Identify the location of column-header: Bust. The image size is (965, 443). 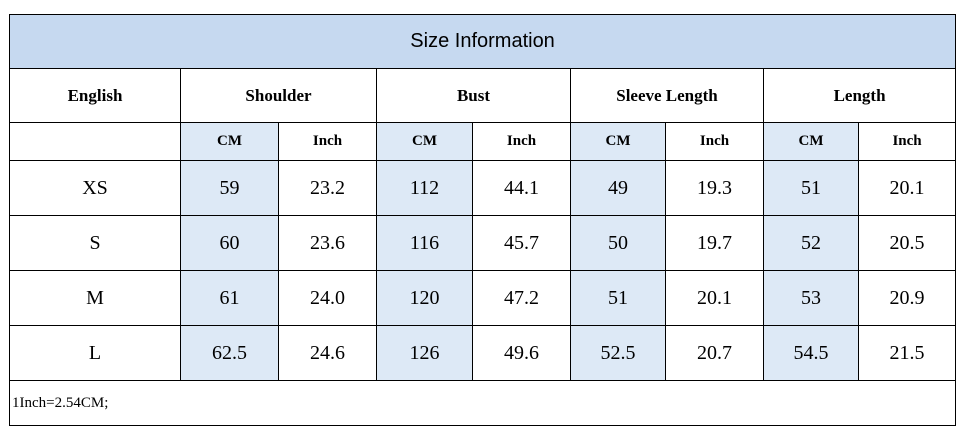
(473, 95).